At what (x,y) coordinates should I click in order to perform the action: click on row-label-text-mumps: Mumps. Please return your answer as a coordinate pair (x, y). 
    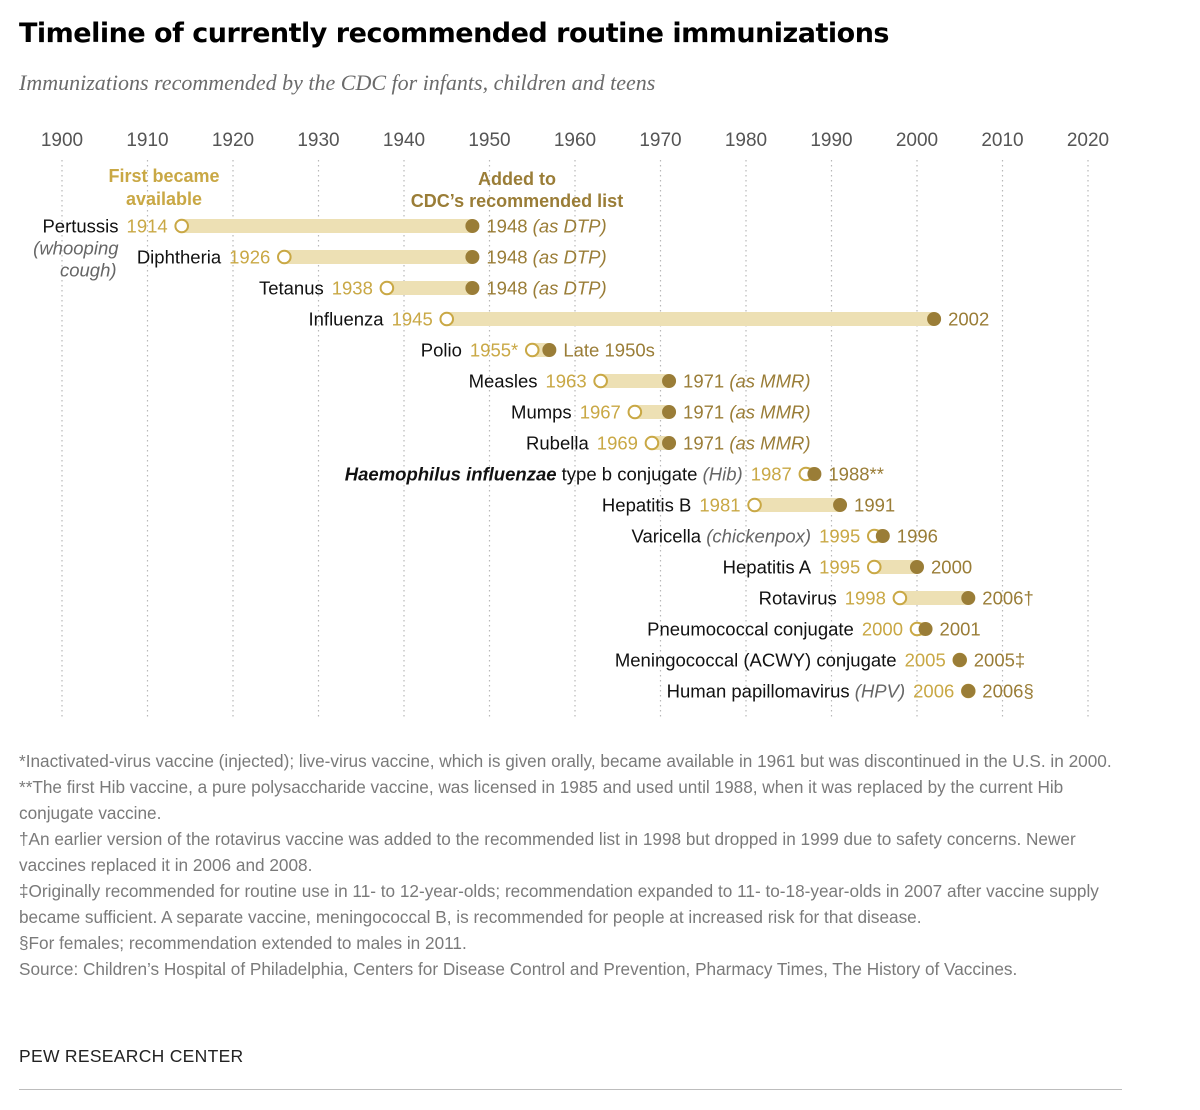
    Looking at the image, I should click on (541, 412).